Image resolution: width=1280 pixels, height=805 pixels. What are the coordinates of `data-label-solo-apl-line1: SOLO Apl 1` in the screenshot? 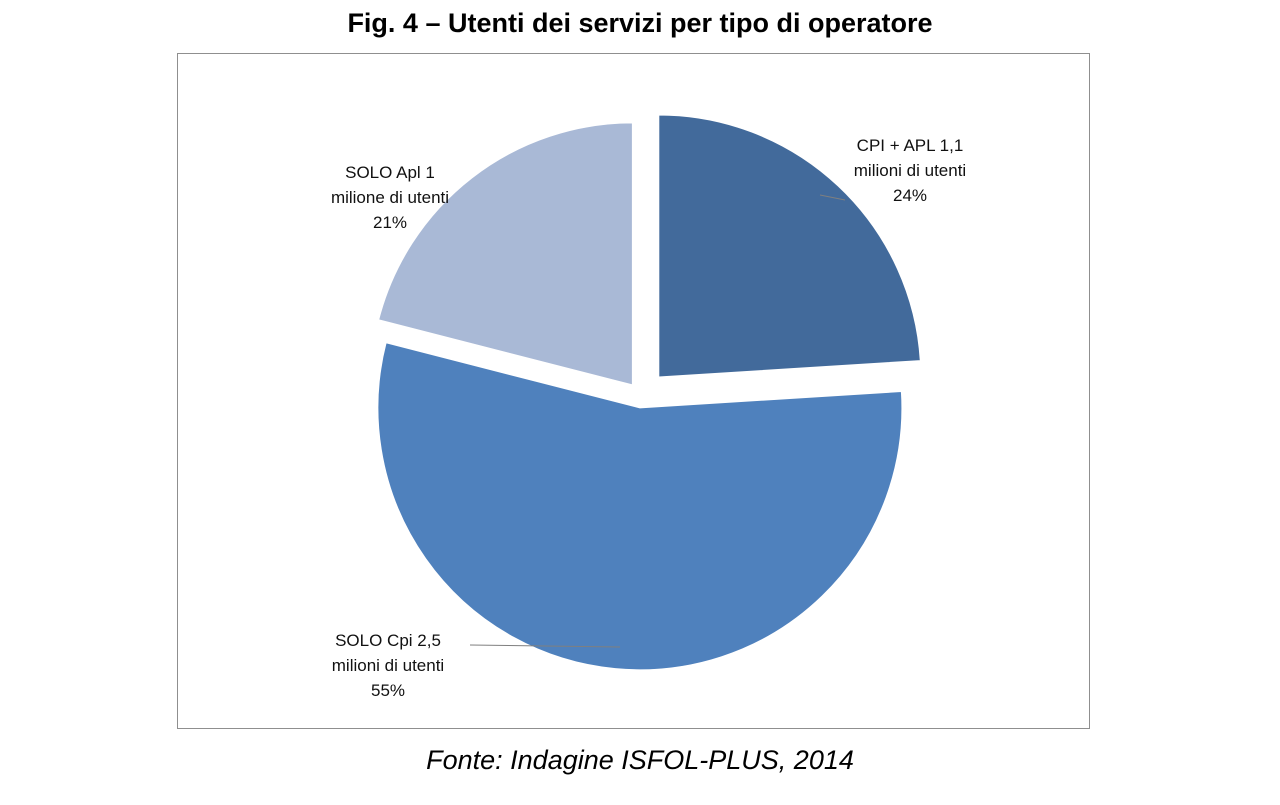 It's located at (390, 172).